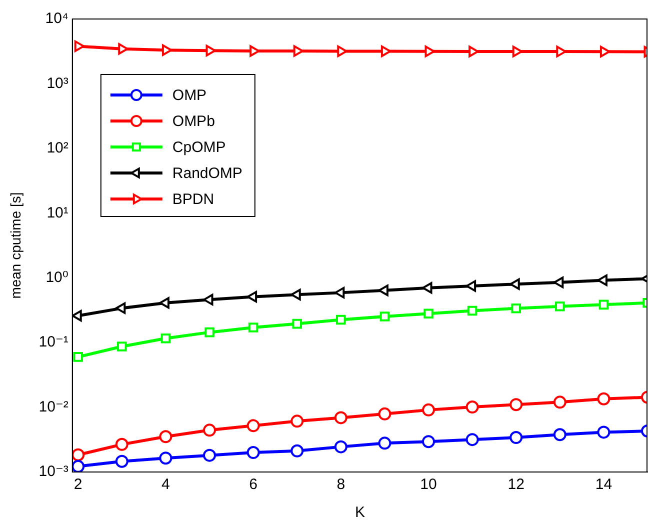 Image resolution: width=655 pixels, height=526 pixels. Describe the element at coordinates (207, 173) in the screenshot. I see `legend-label: RandOMP` at that location.